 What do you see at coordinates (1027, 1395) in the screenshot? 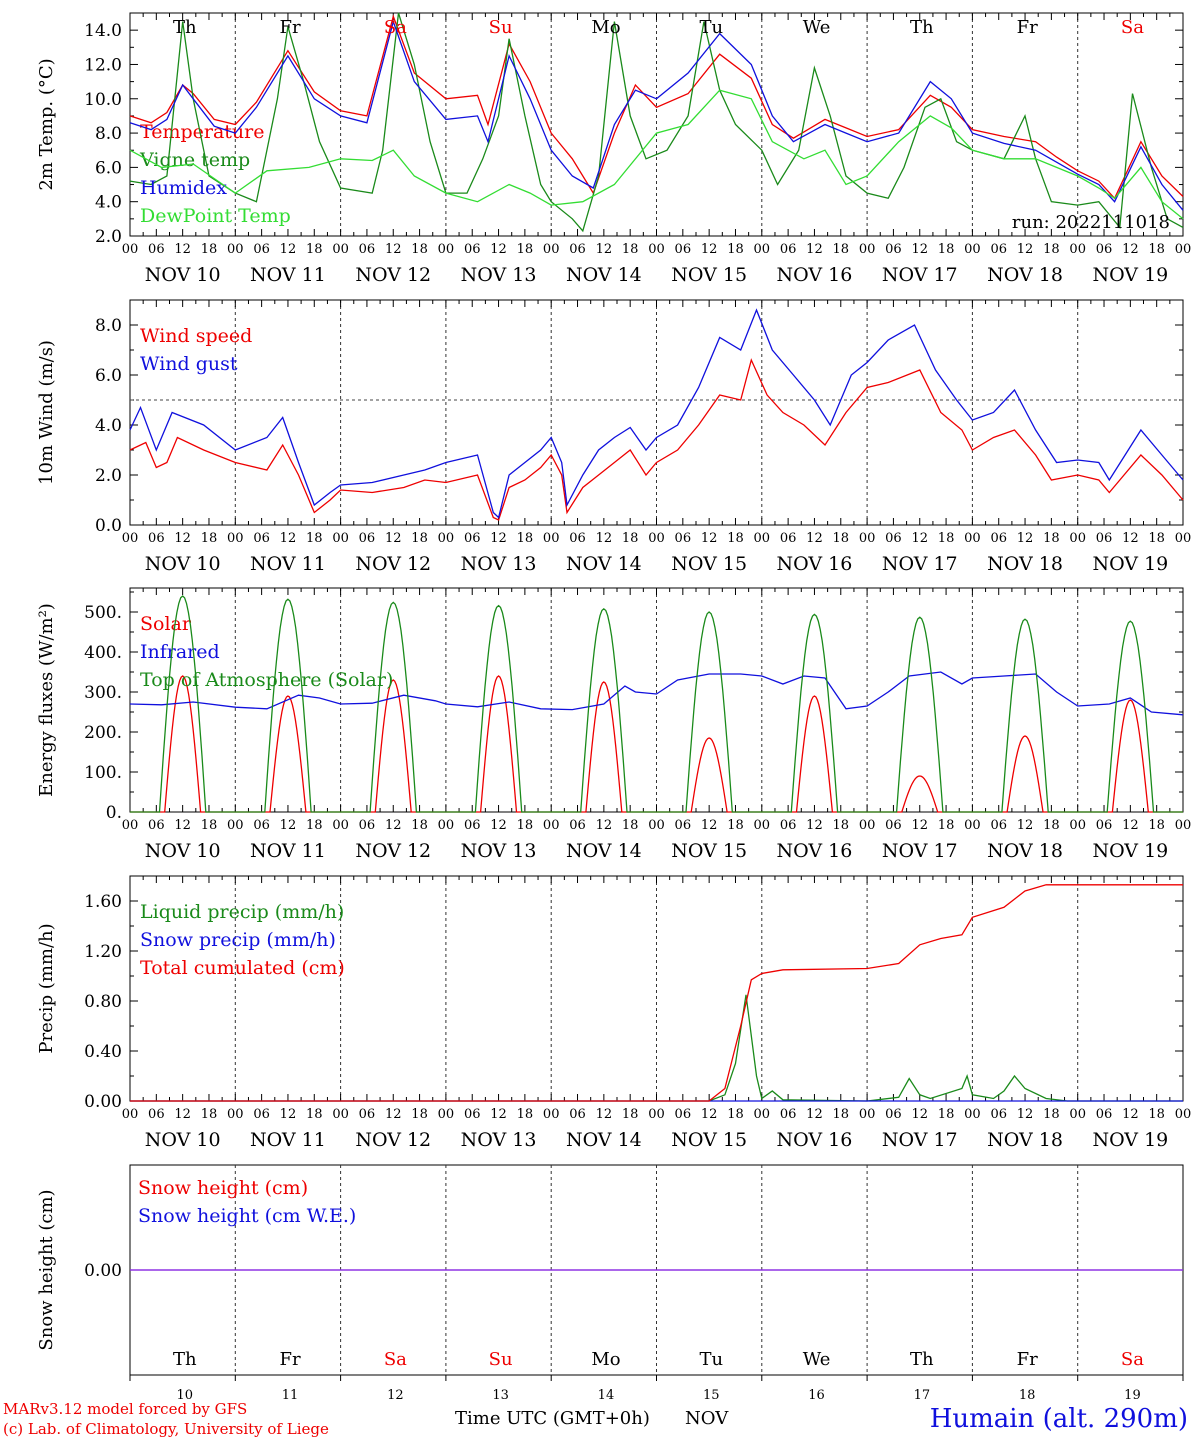
I see `day-number: 18` at bounding box center [1027, 1395].